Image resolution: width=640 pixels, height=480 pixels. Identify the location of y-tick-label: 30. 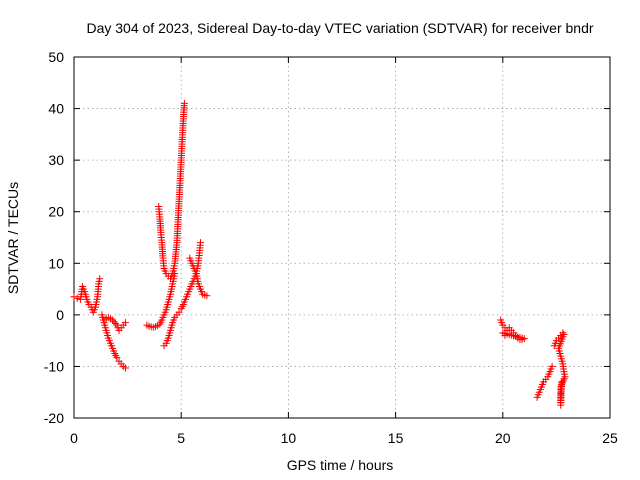
(56, 160).